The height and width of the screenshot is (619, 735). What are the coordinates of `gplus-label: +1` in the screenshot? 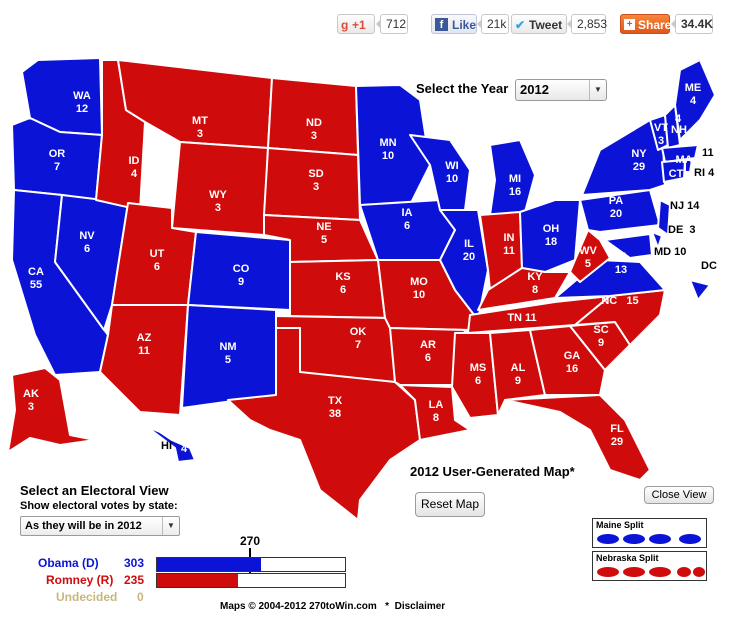 It's located at (359, 25).